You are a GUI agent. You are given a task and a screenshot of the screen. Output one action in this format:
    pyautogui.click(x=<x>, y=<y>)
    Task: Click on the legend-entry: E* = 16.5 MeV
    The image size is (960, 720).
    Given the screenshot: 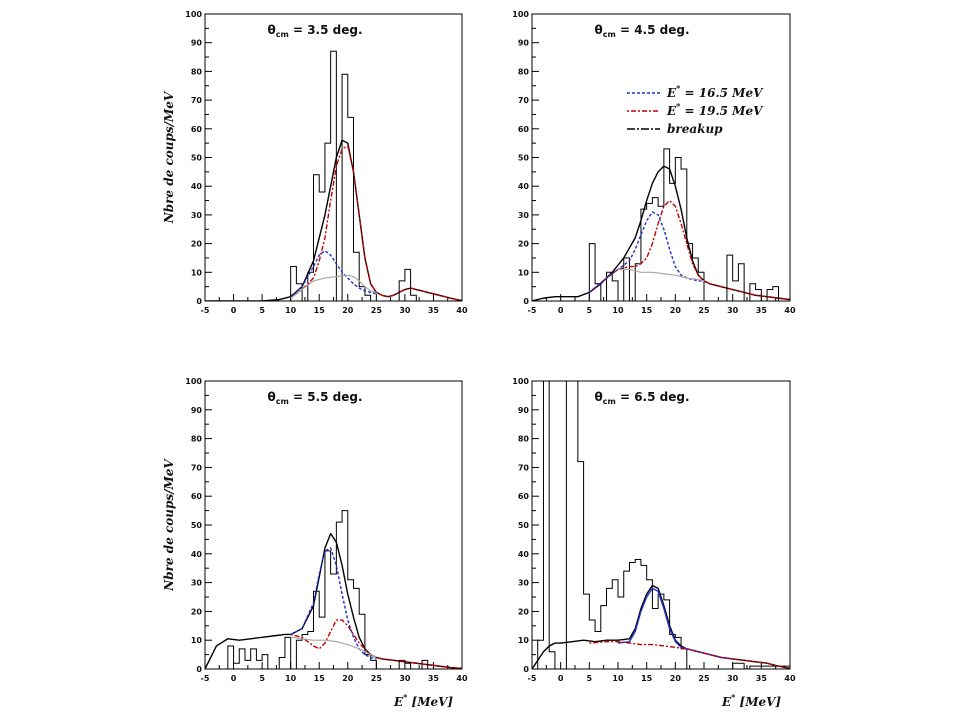 What is the action you would take?
    pyautogui.click(x=715, y=91)
    